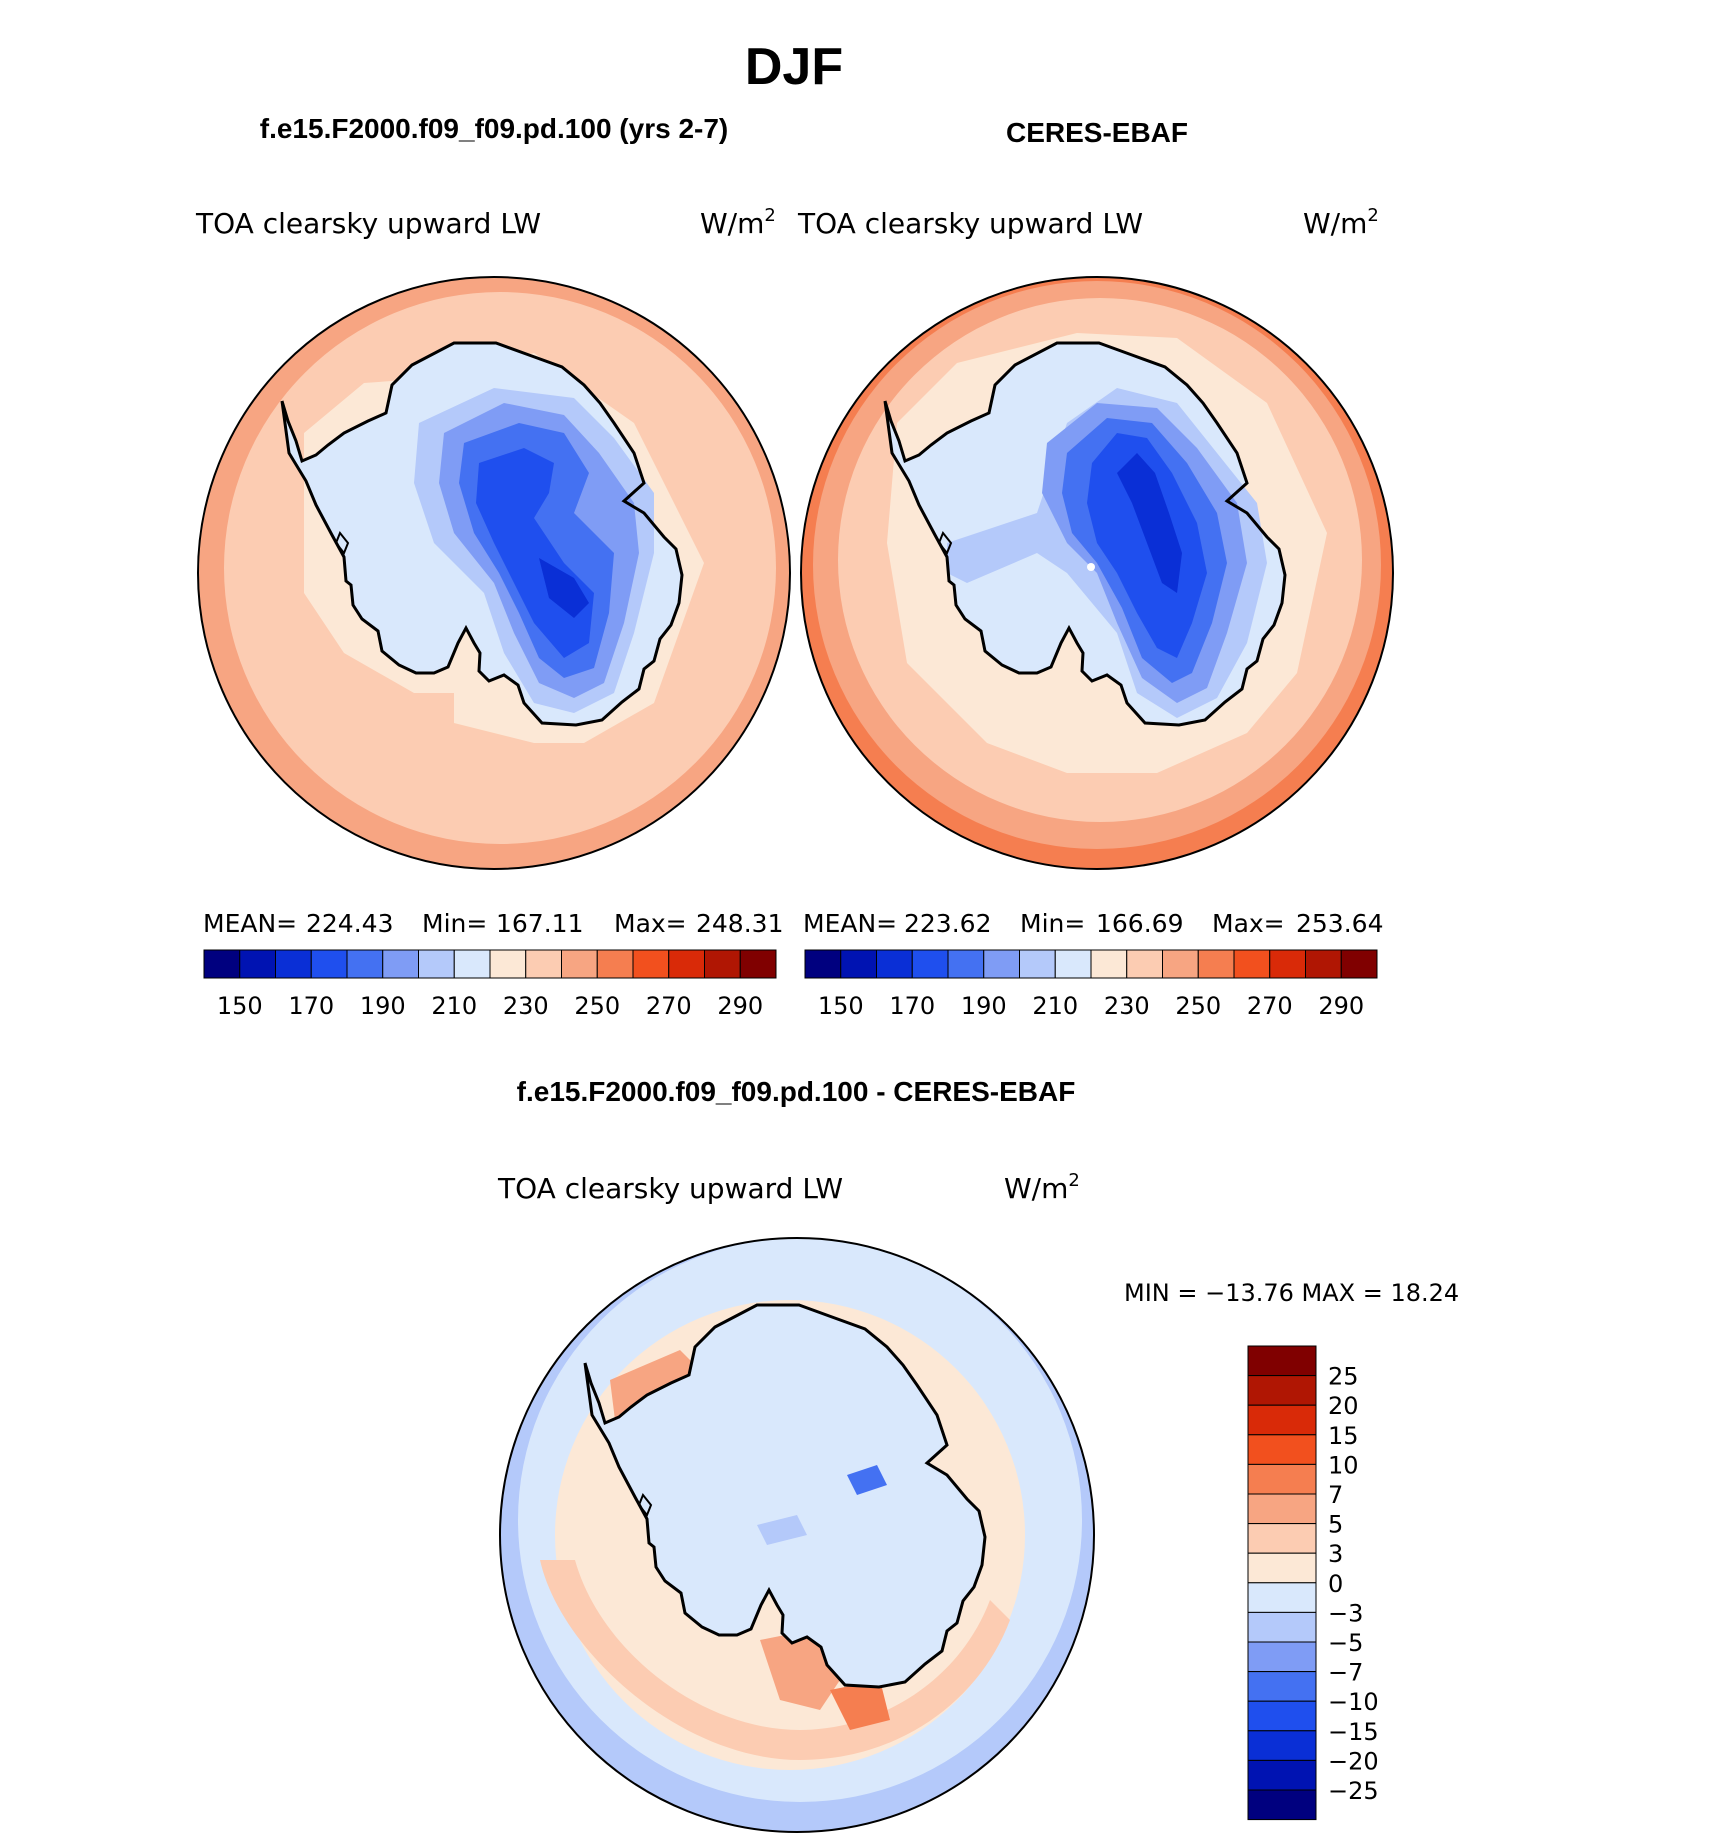 This screenshot has width=1710, height=1840. I want to click on min-value: 167.11, so click(539, 923).